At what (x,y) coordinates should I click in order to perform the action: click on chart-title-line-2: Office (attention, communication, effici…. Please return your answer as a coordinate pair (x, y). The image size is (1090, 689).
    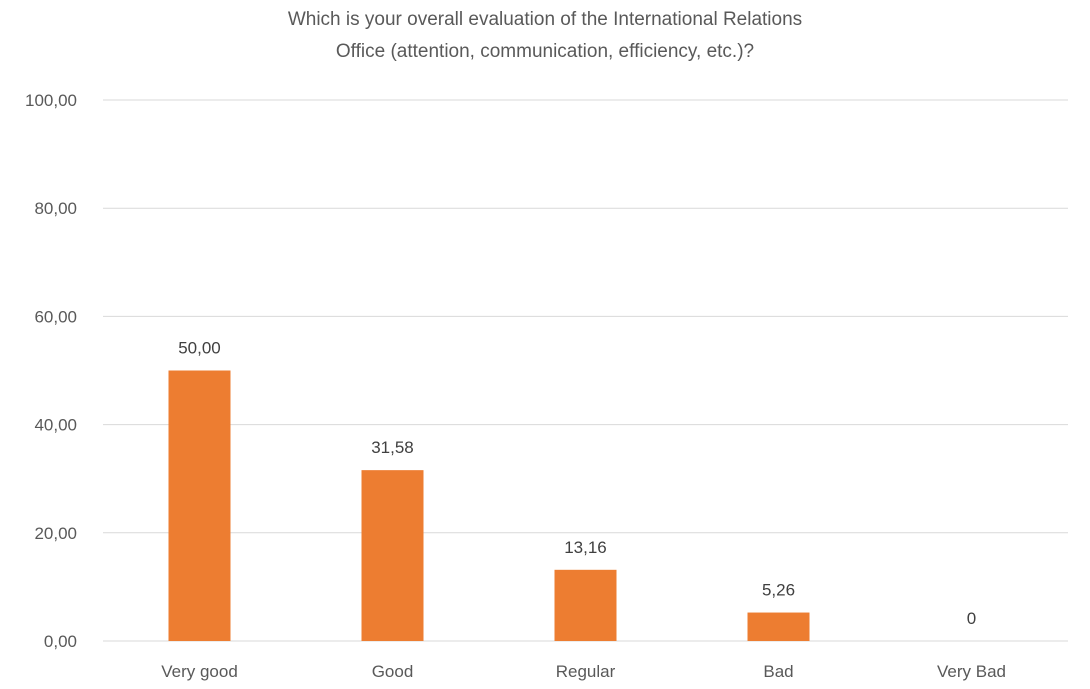
    Looking at the image, I should click on (545, 51).